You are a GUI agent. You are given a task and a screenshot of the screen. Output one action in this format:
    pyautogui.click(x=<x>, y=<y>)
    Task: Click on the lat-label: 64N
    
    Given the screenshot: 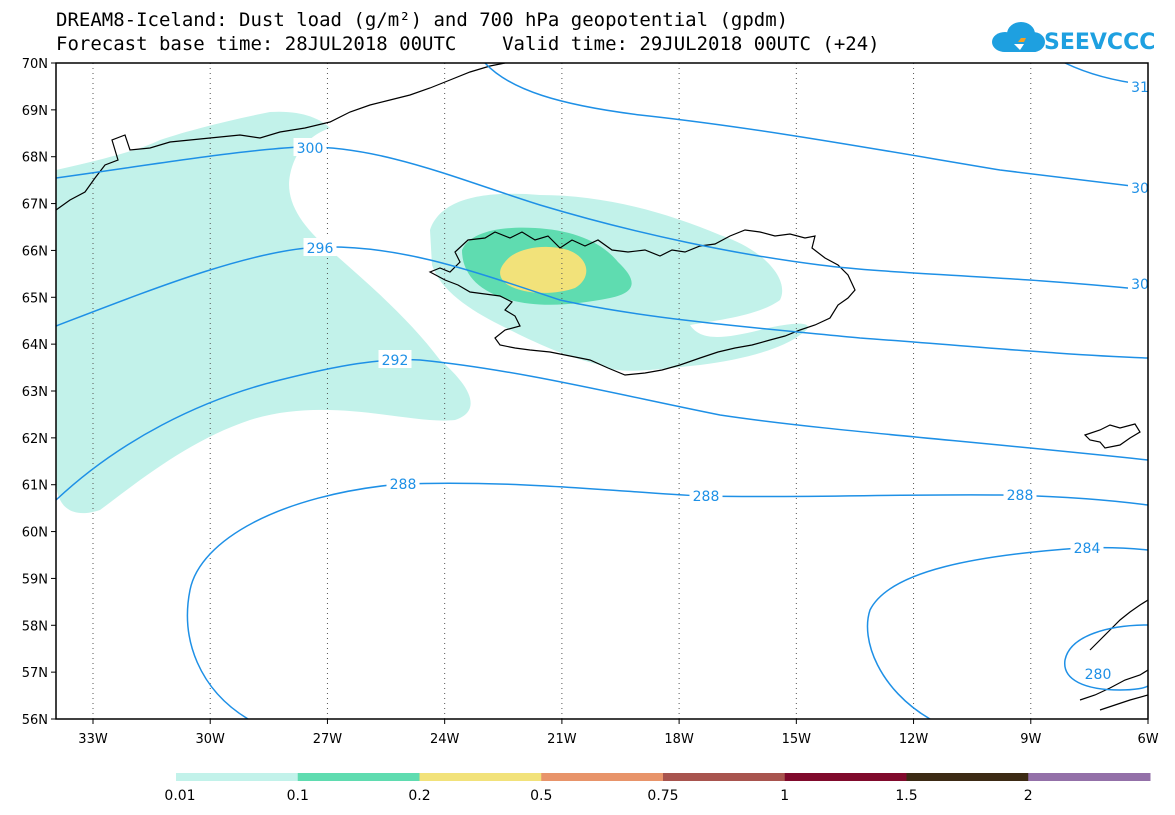 What is the action you would take?
    pyautogui.click(x=35, y=345)
    